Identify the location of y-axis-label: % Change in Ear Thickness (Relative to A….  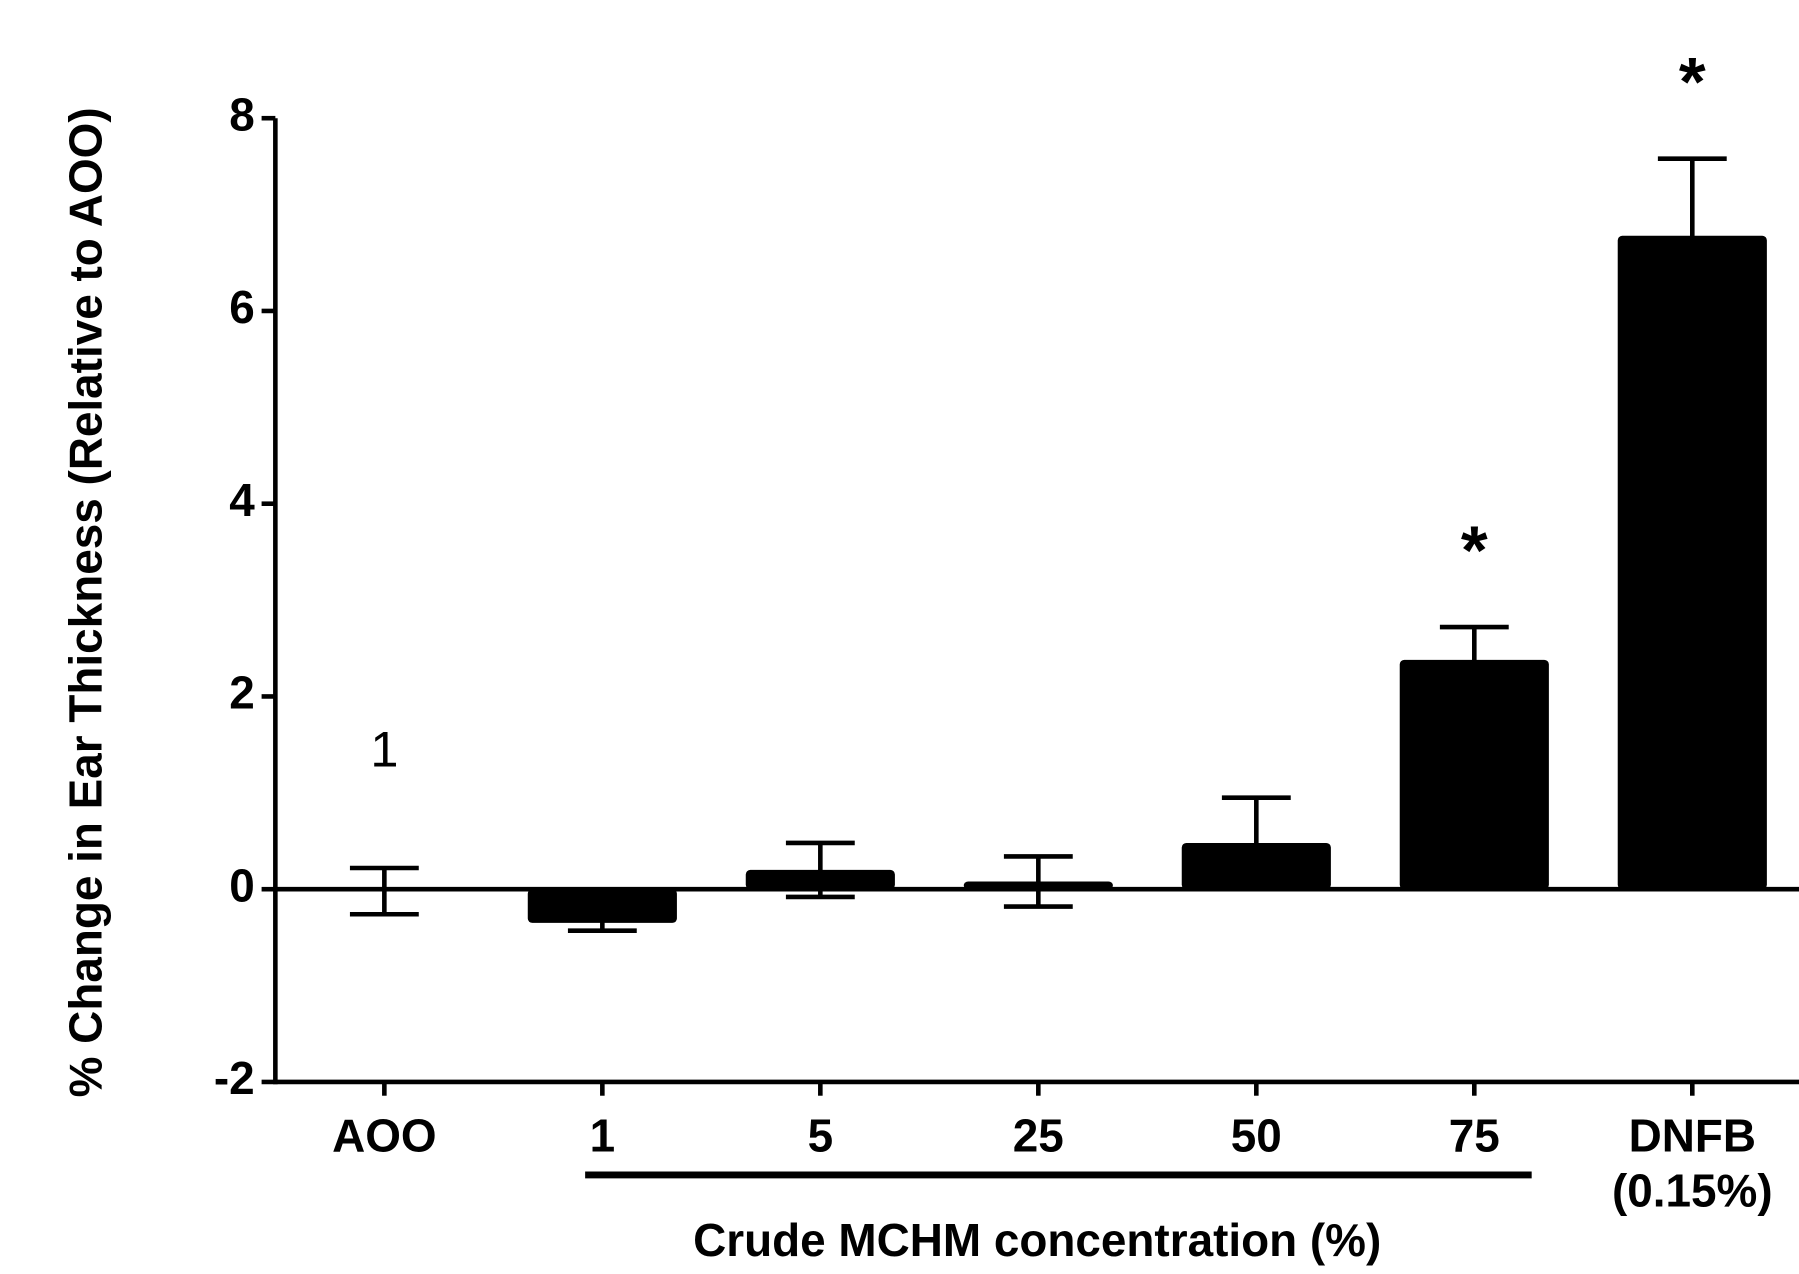
(86, 602).